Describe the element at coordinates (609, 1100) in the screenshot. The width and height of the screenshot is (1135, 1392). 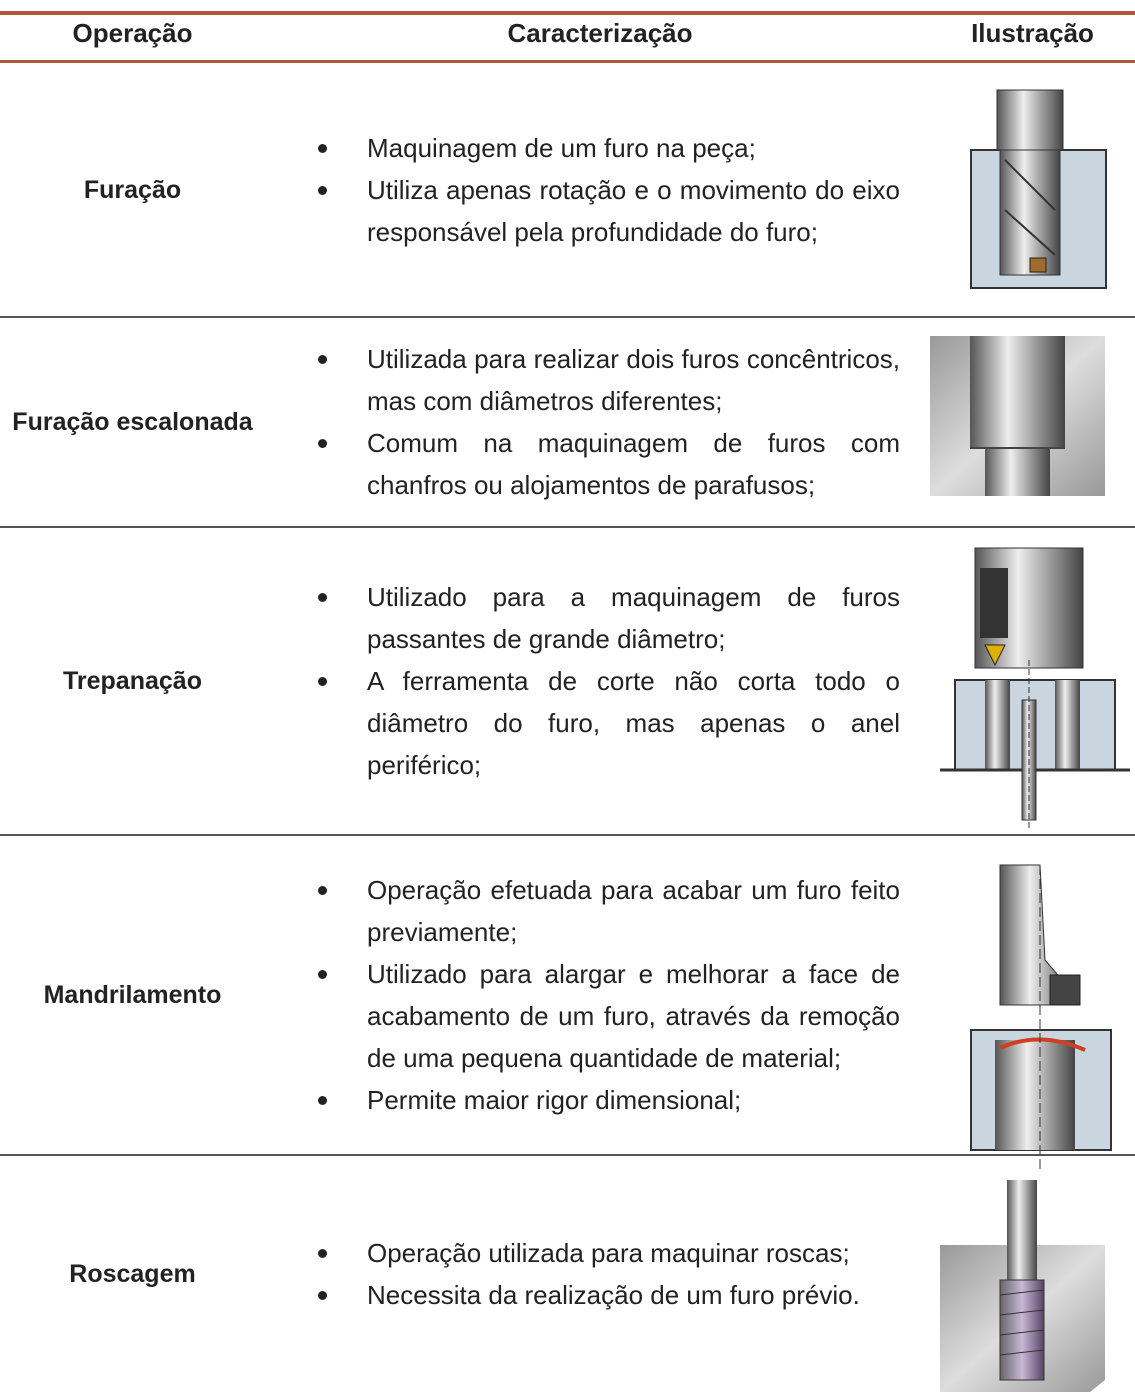
I see `bullet: Permite maior rigor dimensional;` at that location.